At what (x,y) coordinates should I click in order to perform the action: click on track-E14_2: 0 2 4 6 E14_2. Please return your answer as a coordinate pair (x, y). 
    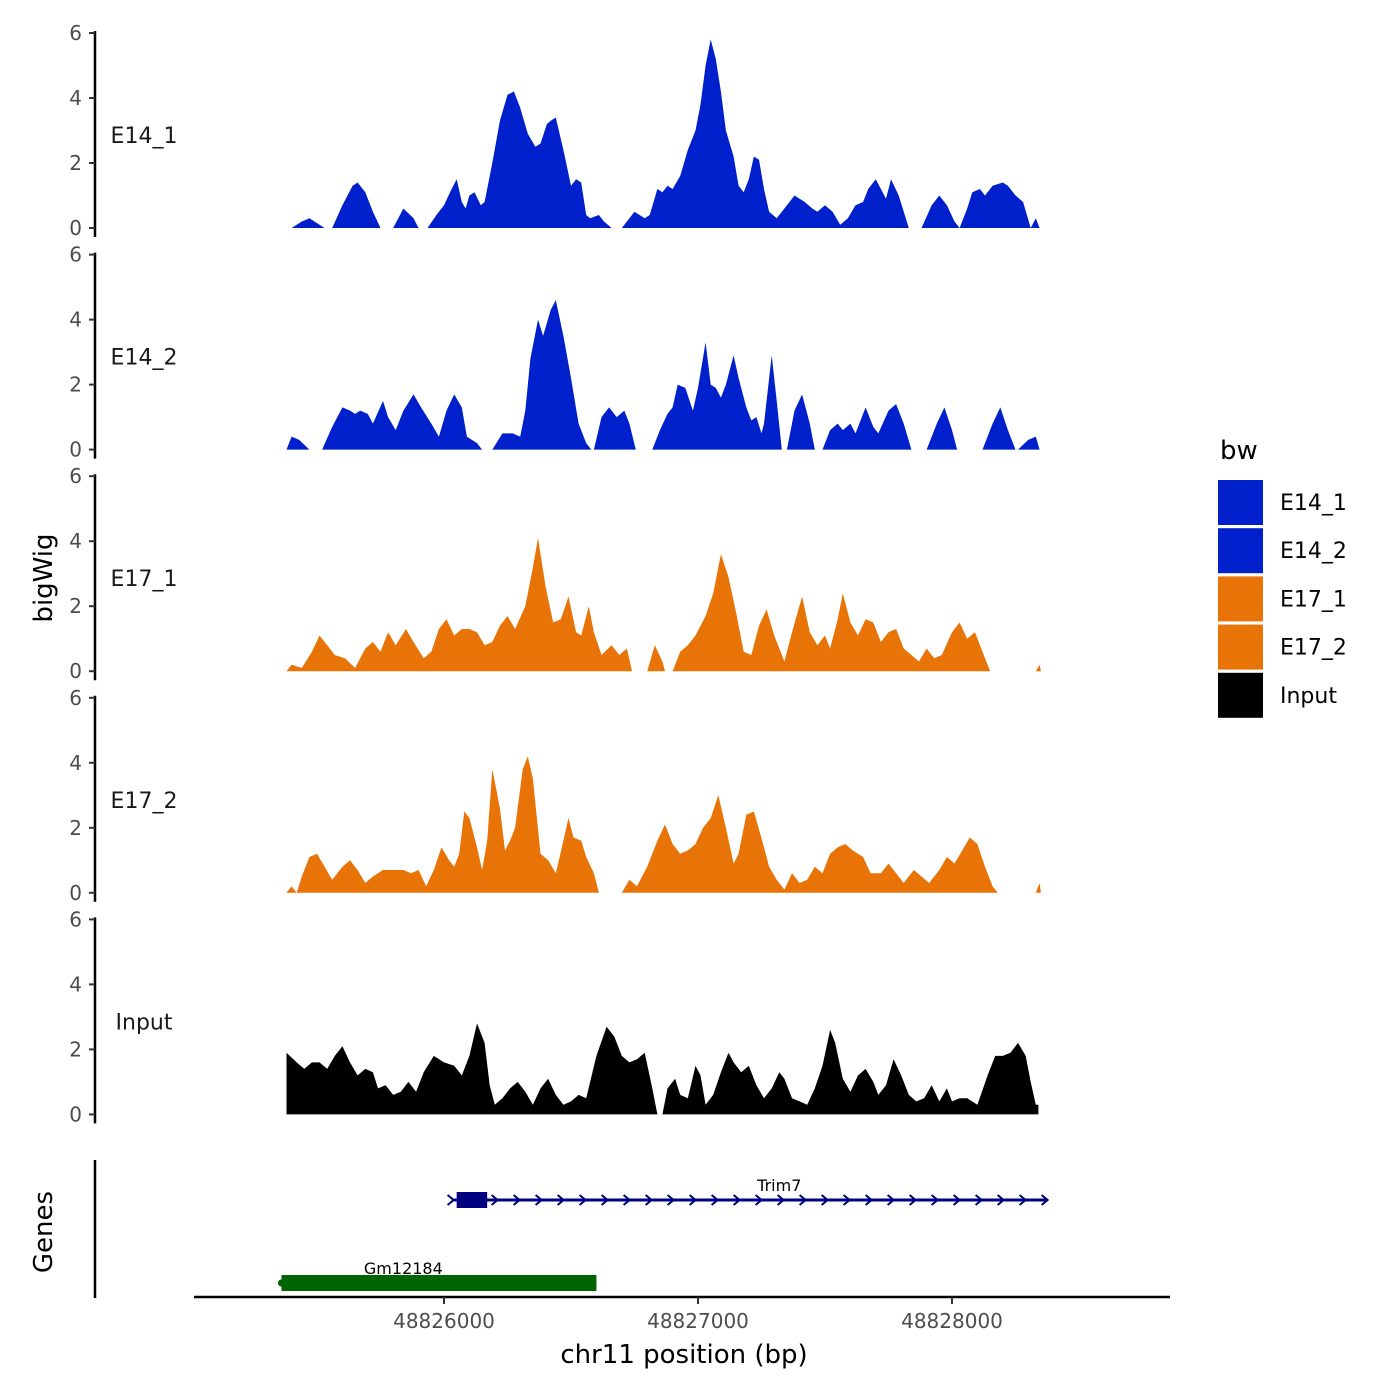
    Looking at the image, I should click on (554, 352).